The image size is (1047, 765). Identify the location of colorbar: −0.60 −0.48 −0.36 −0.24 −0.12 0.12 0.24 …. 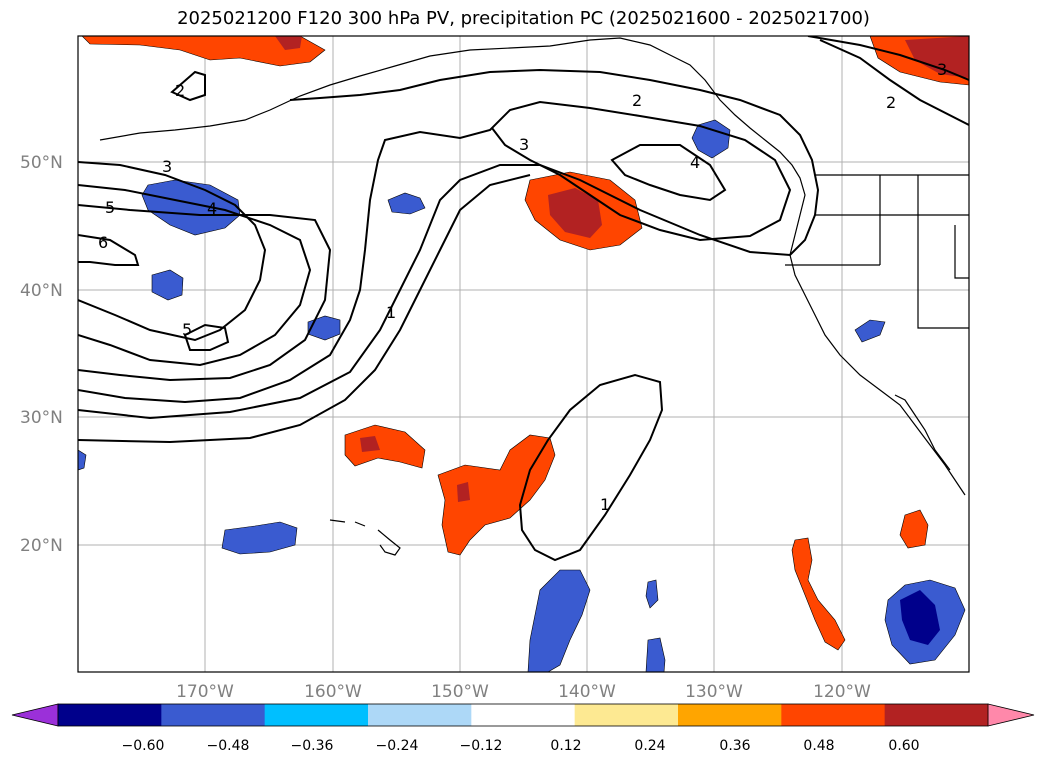
(523, 728).